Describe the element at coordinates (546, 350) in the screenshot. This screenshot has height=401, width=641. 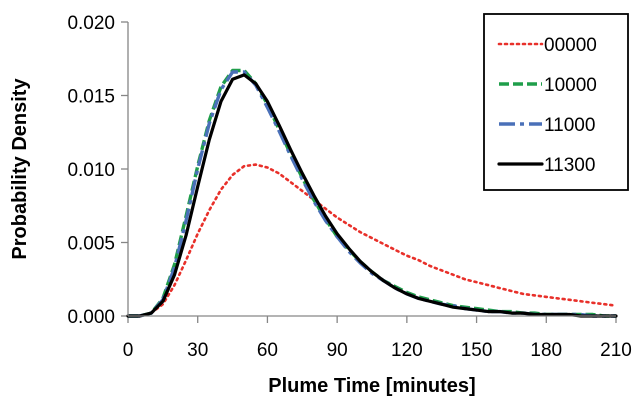
I see `x-tick-label: 180` at that location.